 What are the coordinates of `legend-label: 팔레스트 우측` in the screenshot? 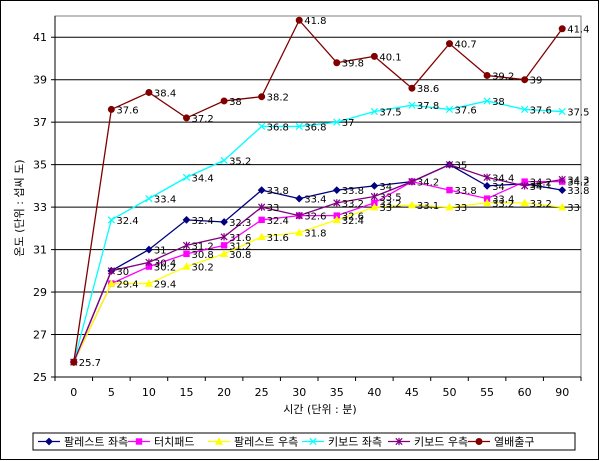 It's located at (266, 442).